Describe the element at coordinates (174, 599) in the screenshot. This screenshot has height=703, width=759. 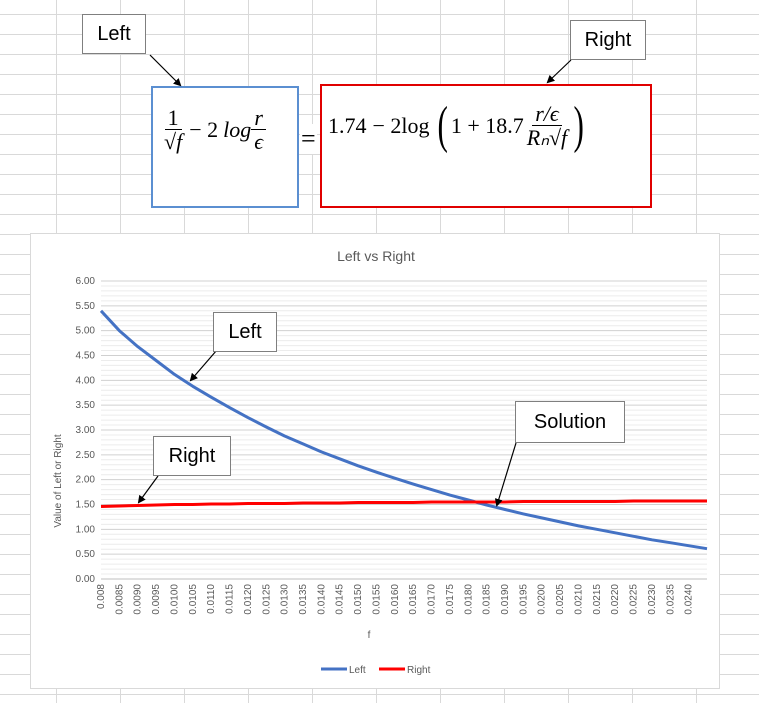
I see `x-tick-label: 0.0100` at that location.